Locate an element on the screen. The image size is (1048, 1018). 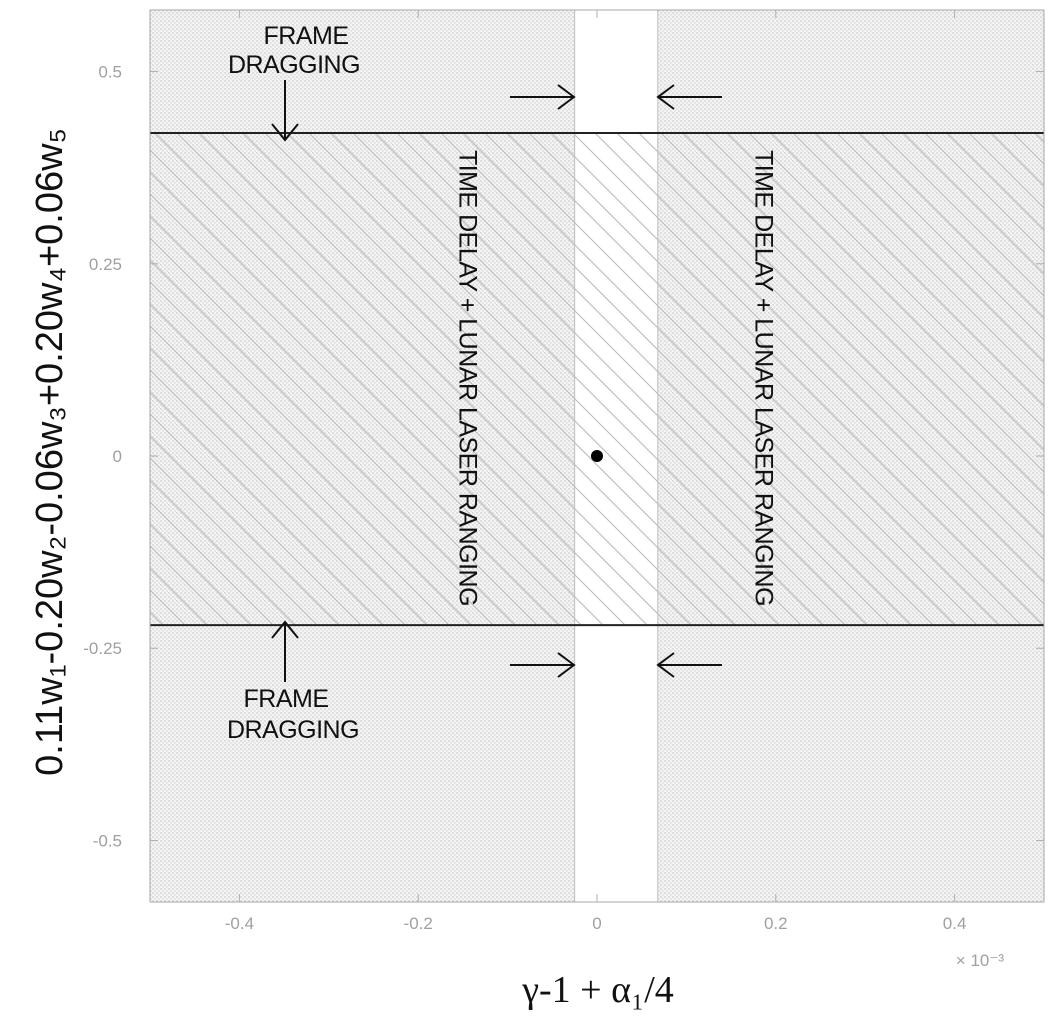
arrow-down-icon is located at coordinates (285, 111).